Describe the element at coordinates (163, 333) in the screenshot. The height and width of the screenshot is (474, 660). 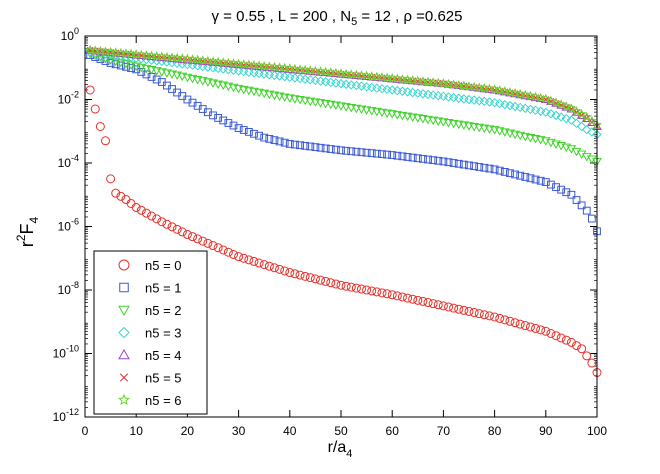
I see `legend-label: n5 = 3` at that location.